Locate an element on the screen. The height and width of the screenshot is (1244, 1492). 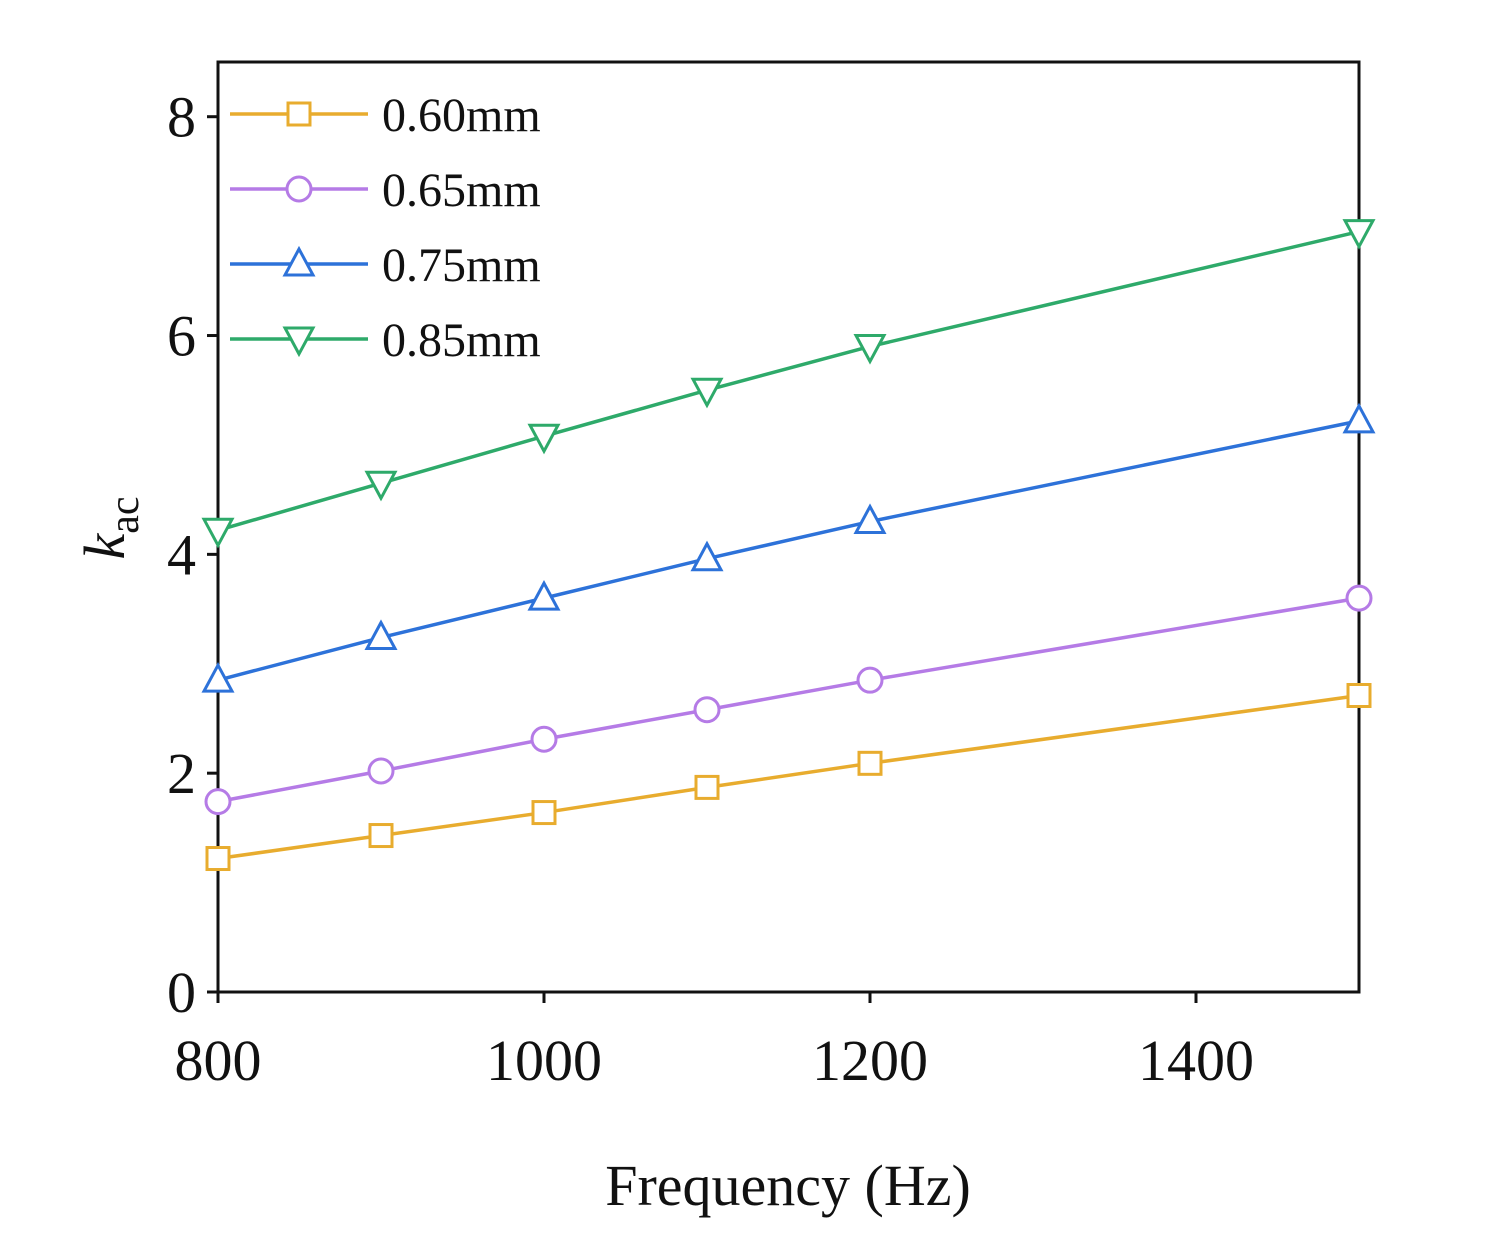
legend-item: 0.65mm is located at coordinates (385, 190).